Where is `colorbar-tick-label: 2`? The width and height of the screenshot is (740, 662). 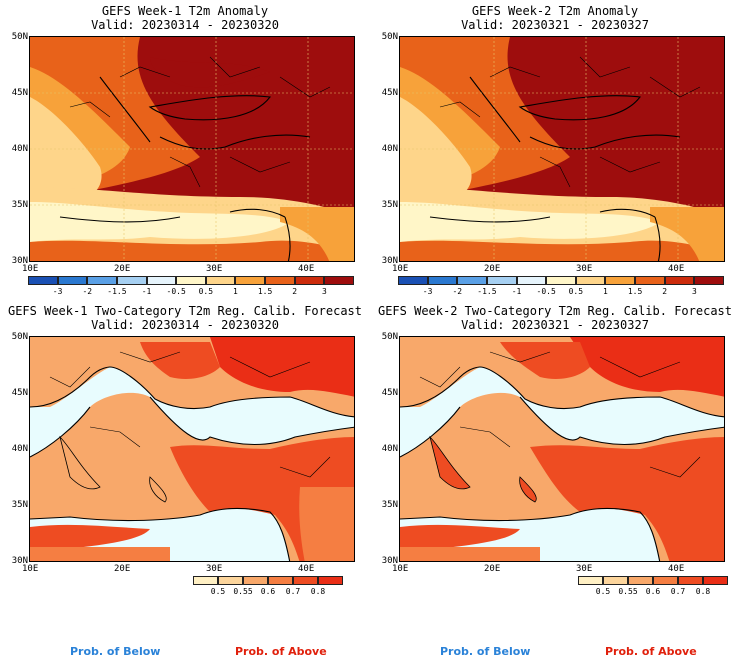
colorbar-tick-label: 2 is located at coordinates (665, 291).